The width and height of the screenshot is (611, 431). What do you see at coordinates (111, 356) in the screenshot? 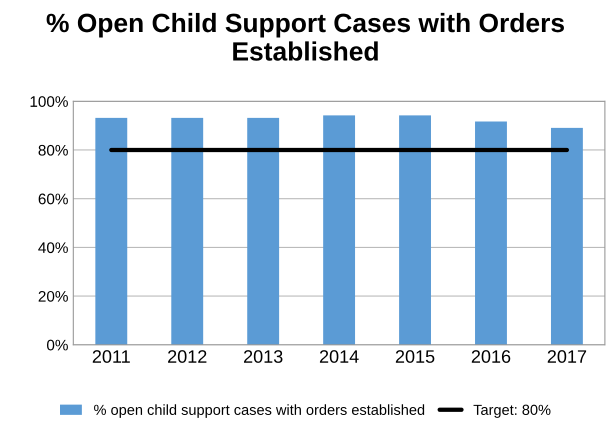
I see `x-tick-label: 2011` at bounding box center [111, 356].